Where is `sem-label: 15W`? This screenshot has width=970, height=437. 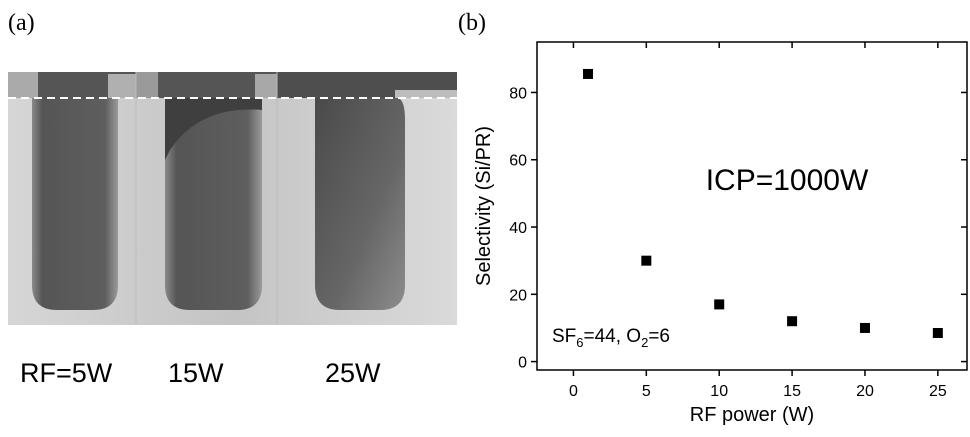 sem-label: 15W is located at coordinates (196, 373).